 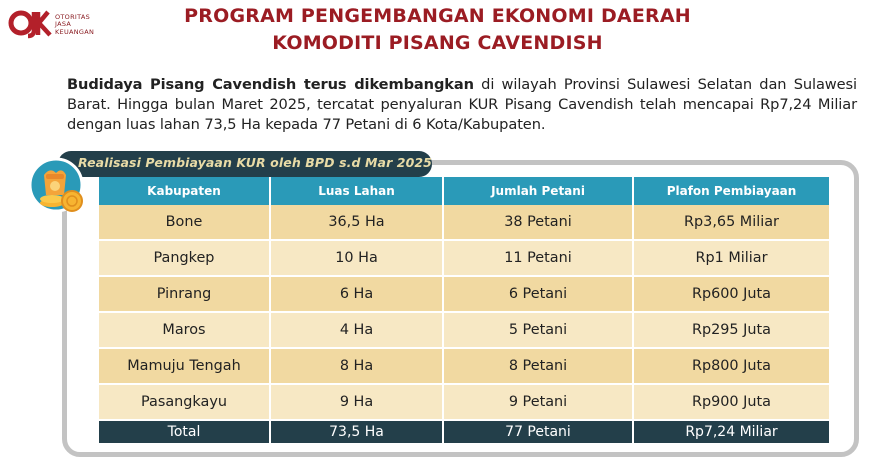 I want to click on page-subtitle: KOMODITI PISANG CAVENDISH, so click(x=437, y=43).